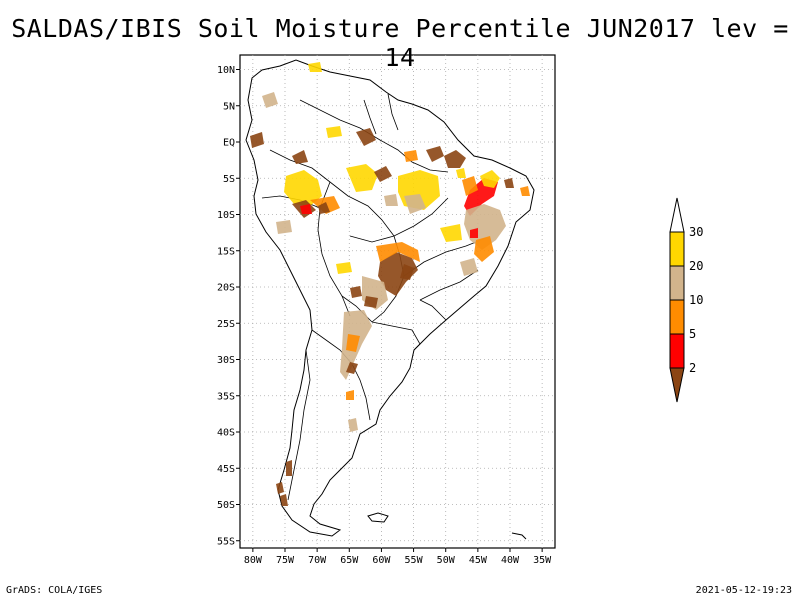 This screenshot has height=600, width=800. I want to click on lon-tick-label: 55W, so click(414, 560).